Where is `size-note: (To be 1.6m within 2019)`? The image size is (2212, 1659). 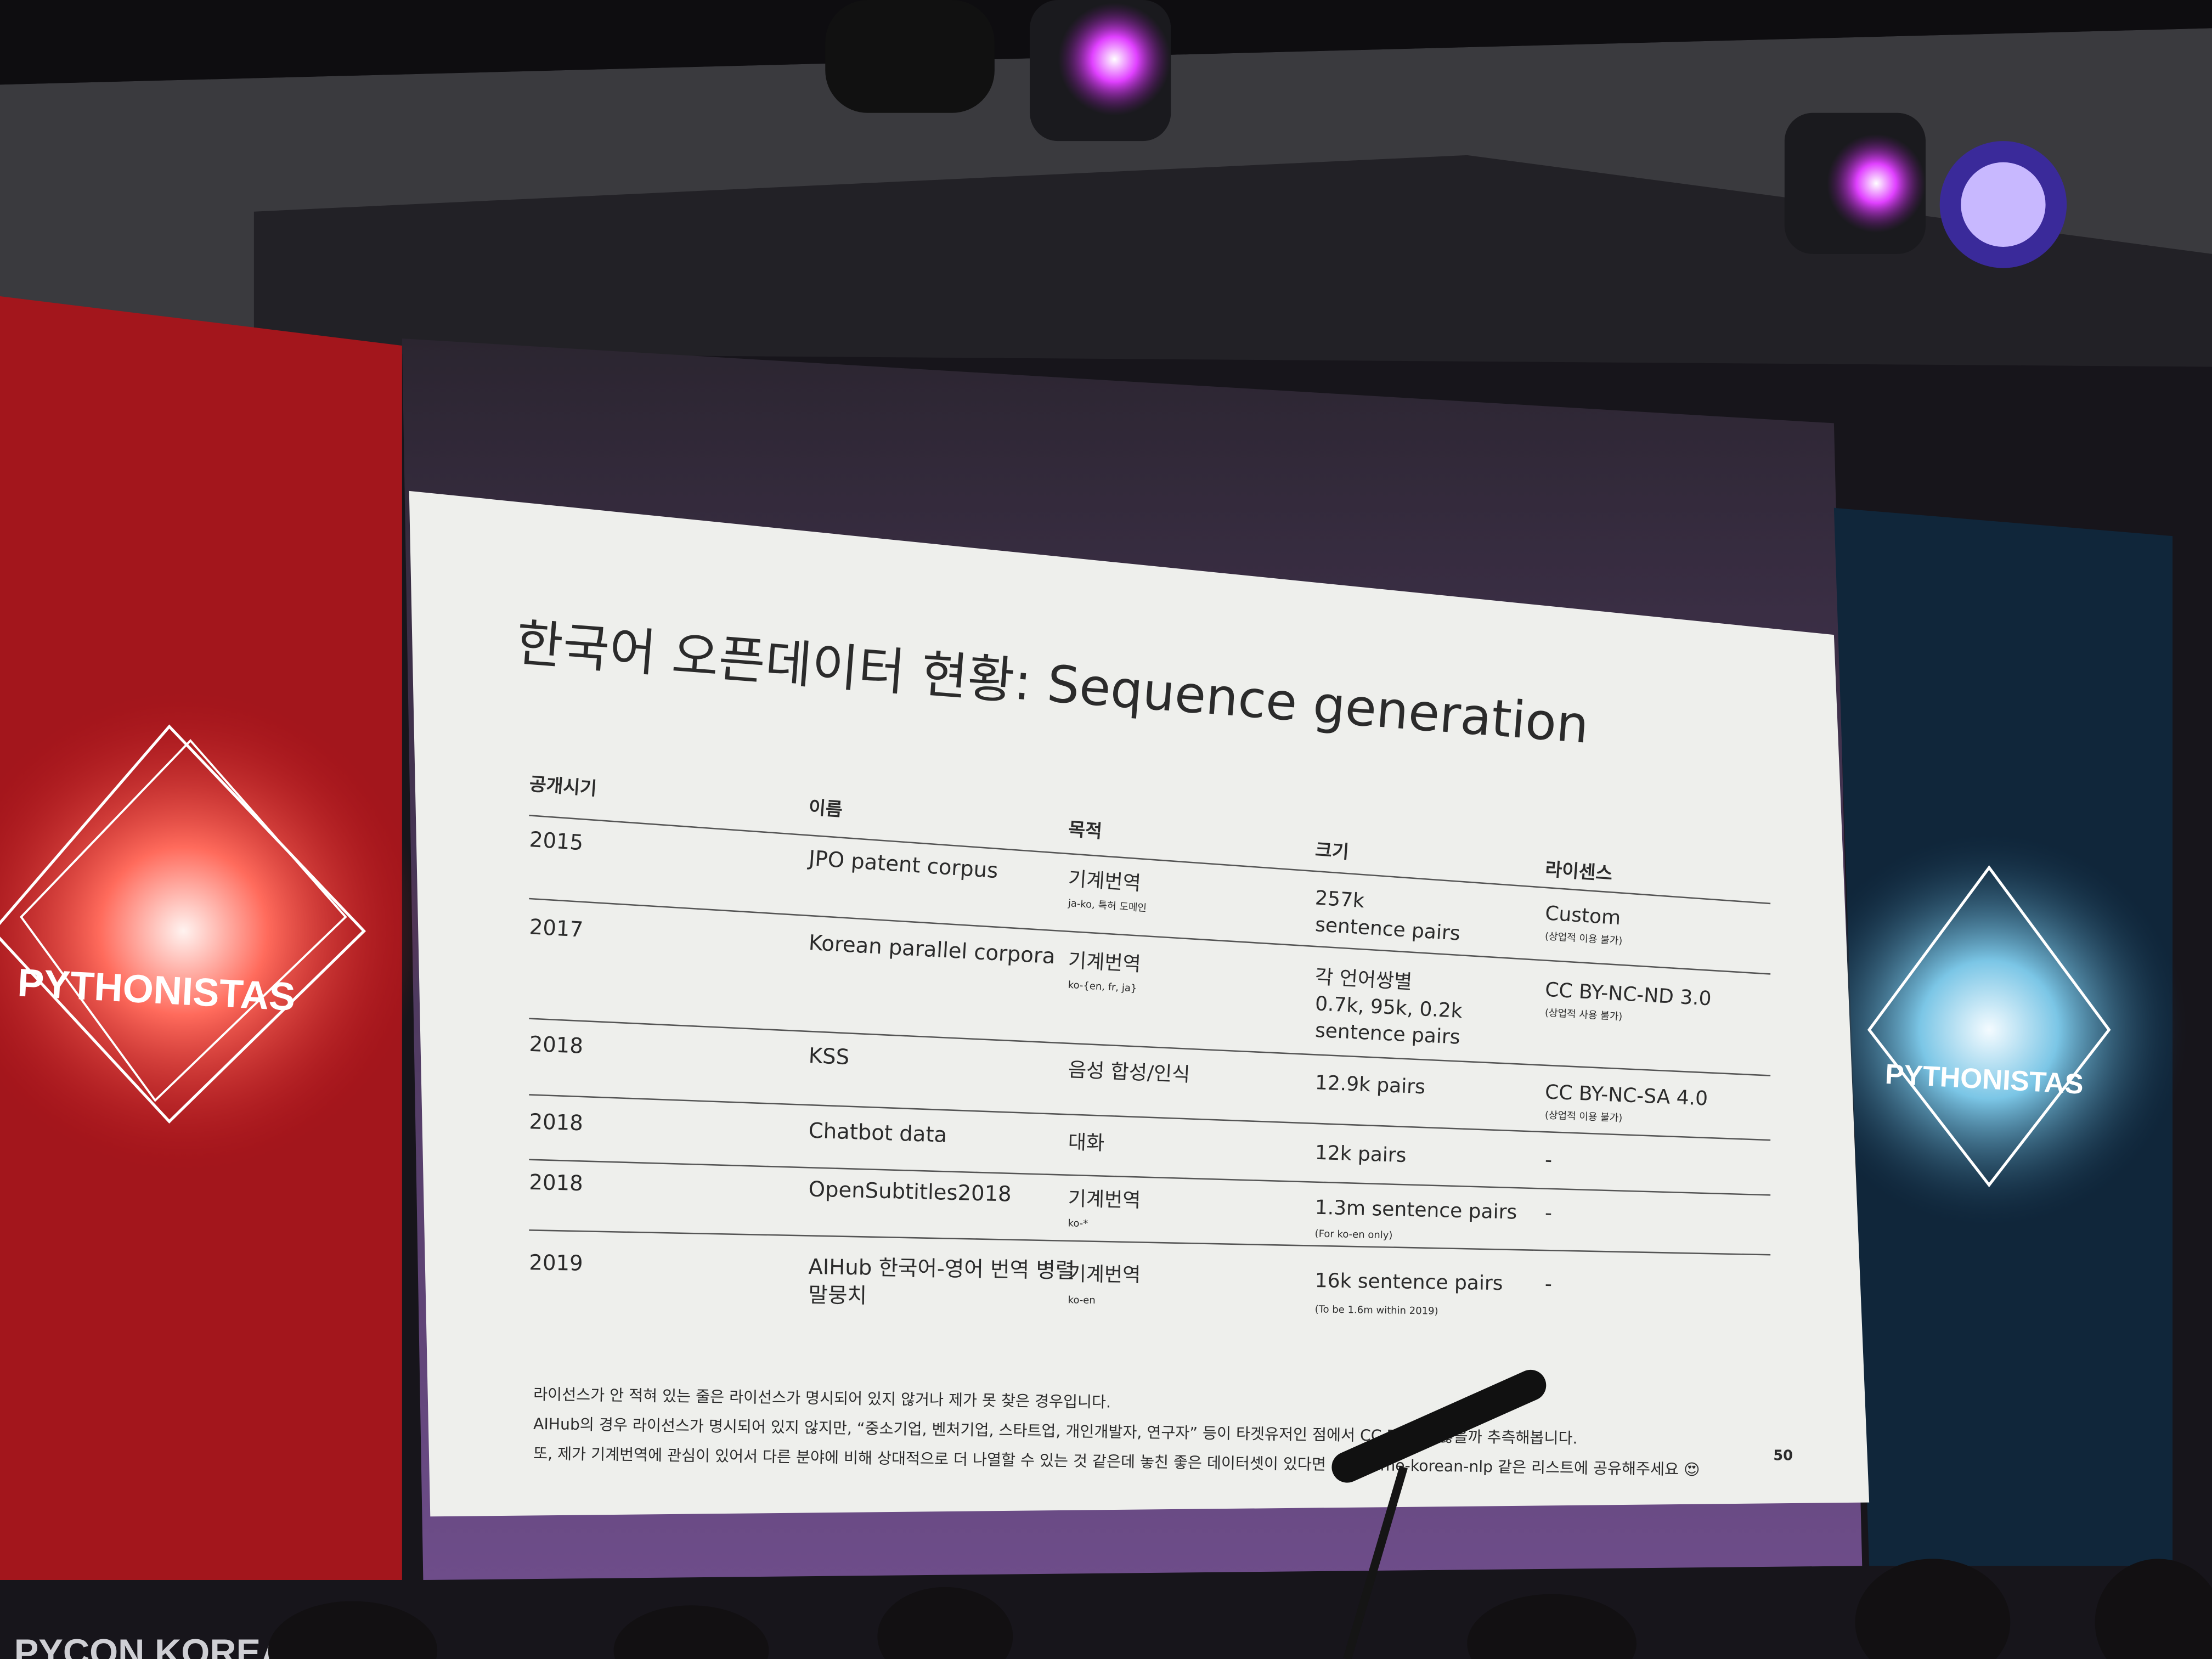
size-note: (To be 1.6m within 2019) is located at coordinates (1376, 1310).